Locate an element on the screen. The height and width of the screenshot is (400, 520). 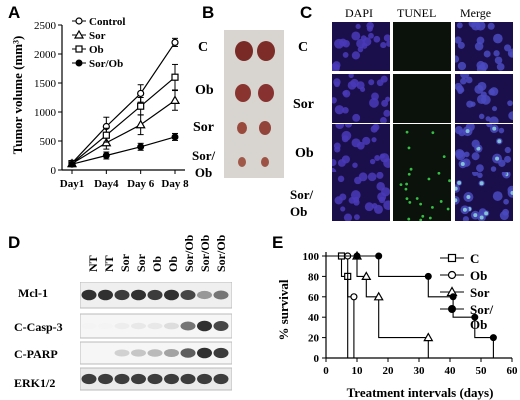
legend-label-e: C is located at coordinates (474, 258).